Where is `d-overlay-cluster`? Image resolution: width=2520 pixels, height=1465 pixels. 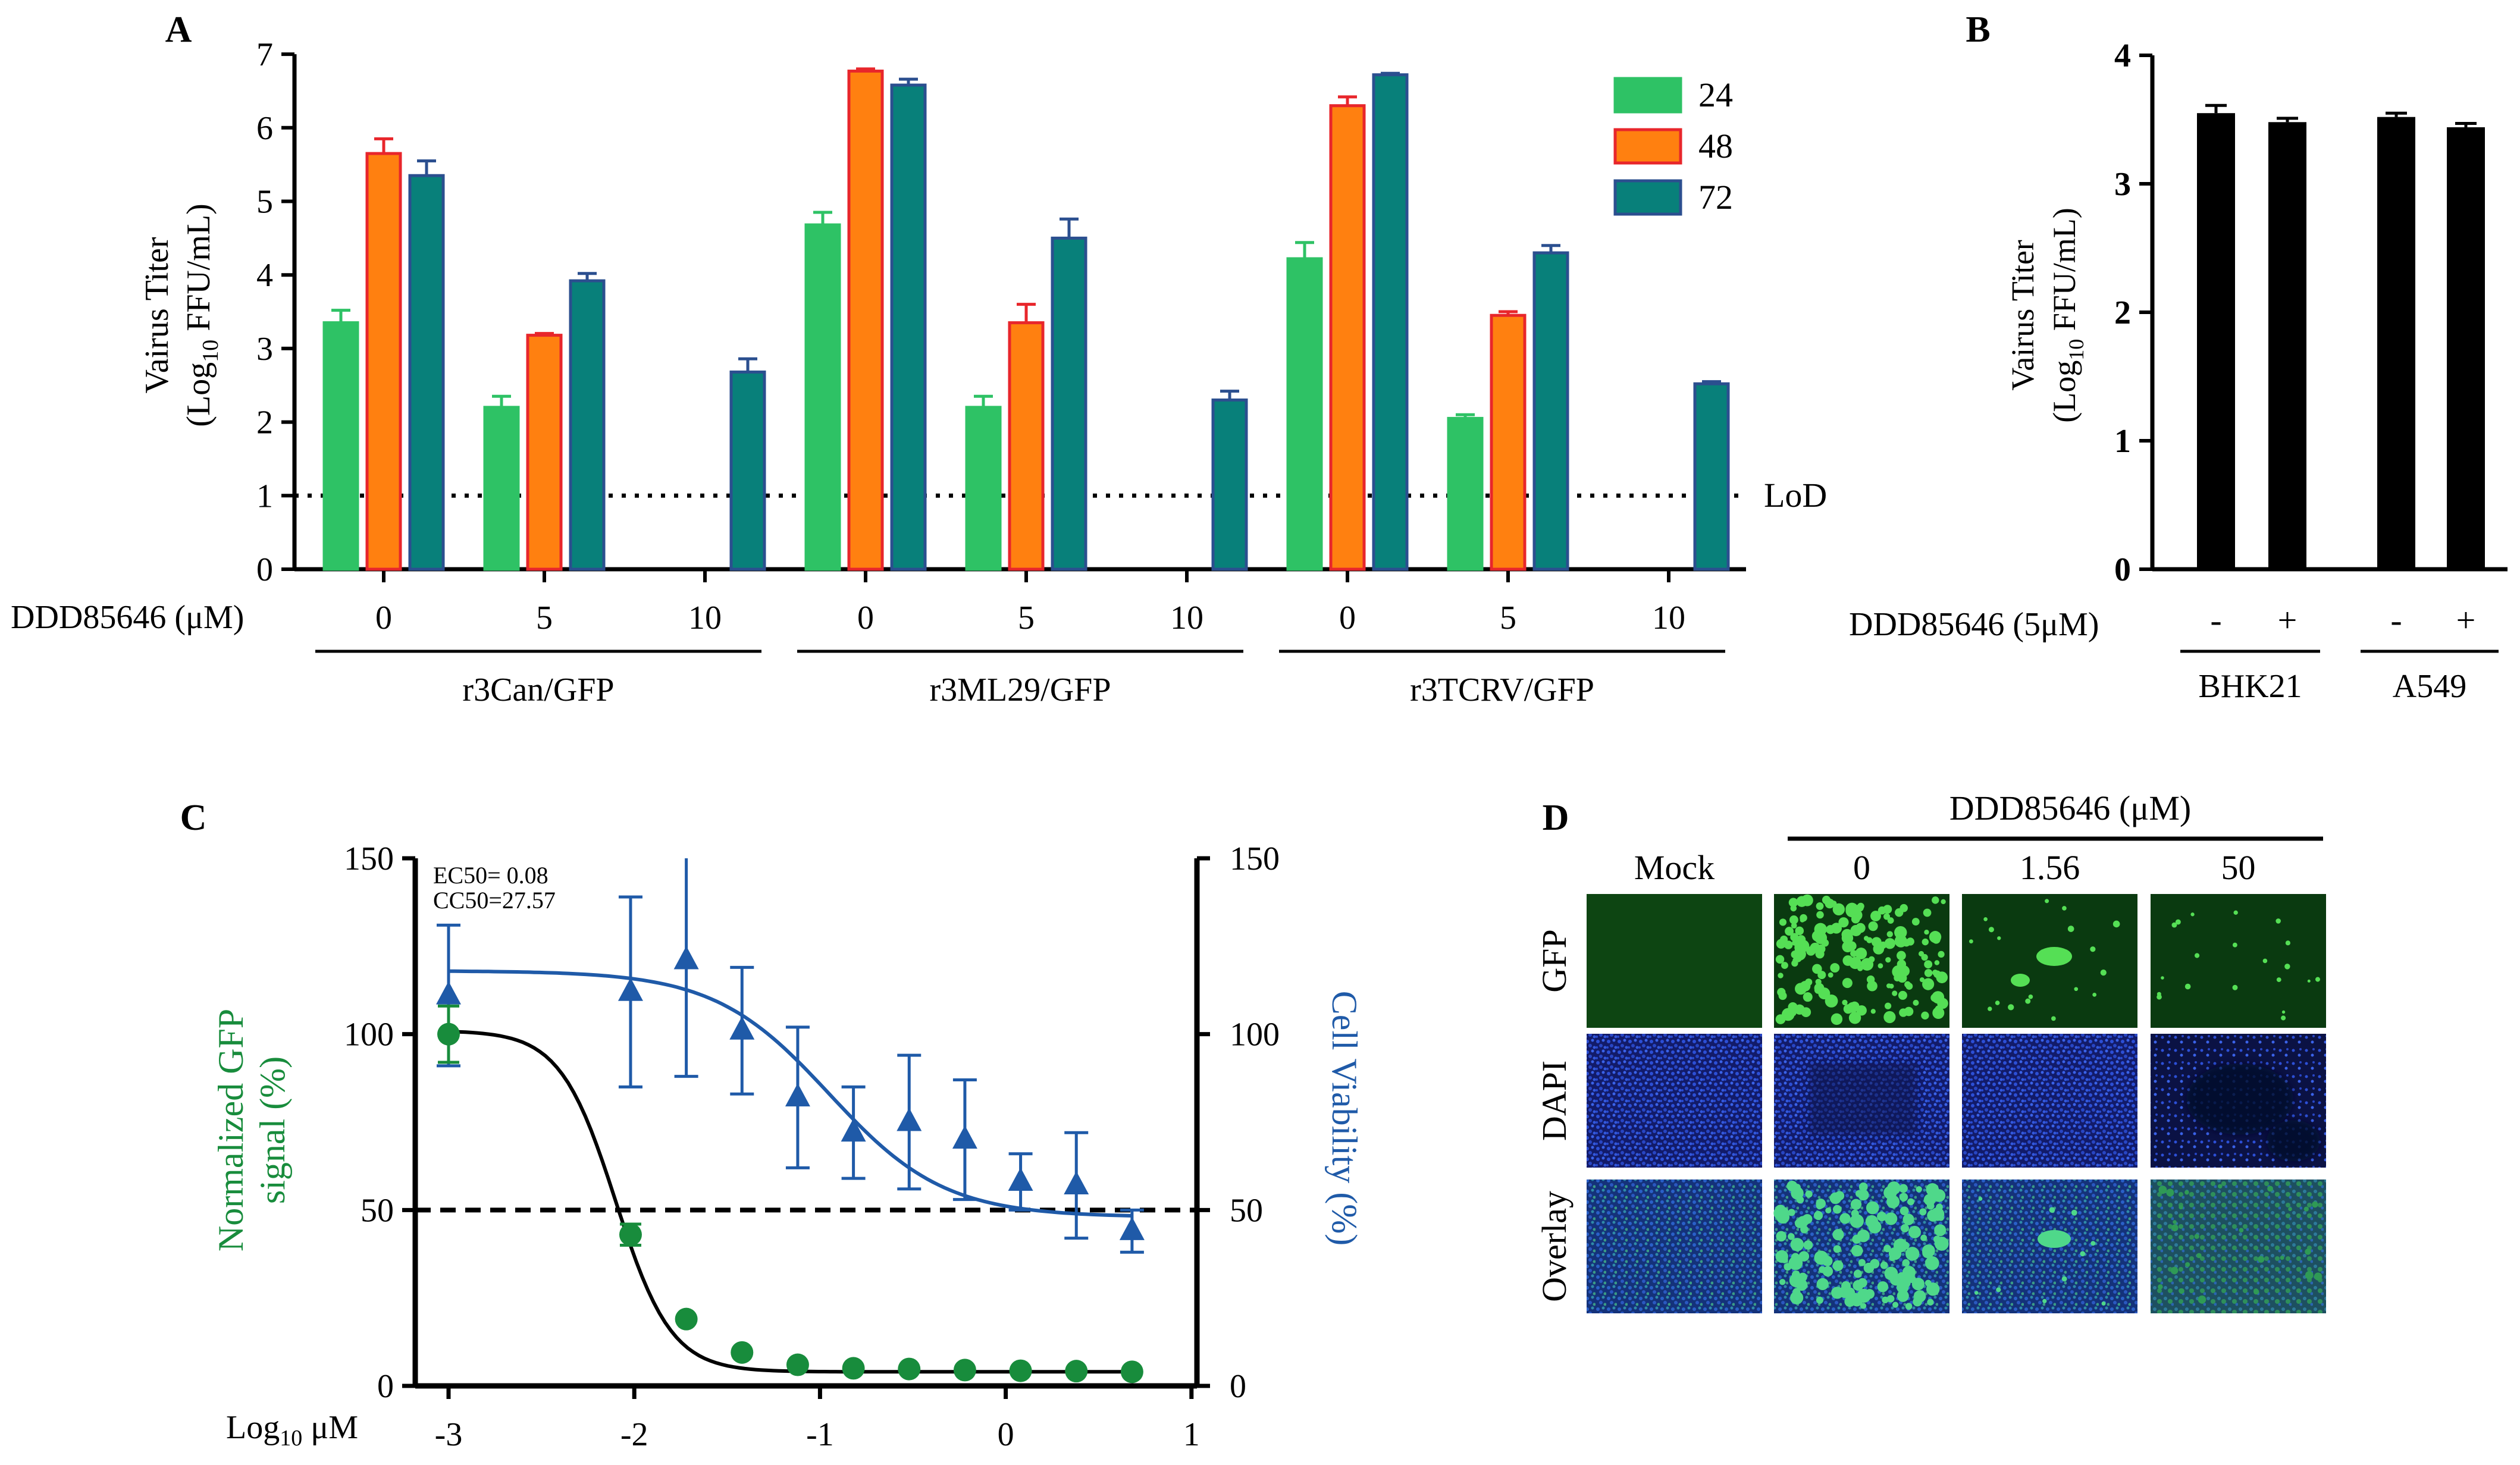
d-overlay-cluster is located at coordinates (2054, 1239).